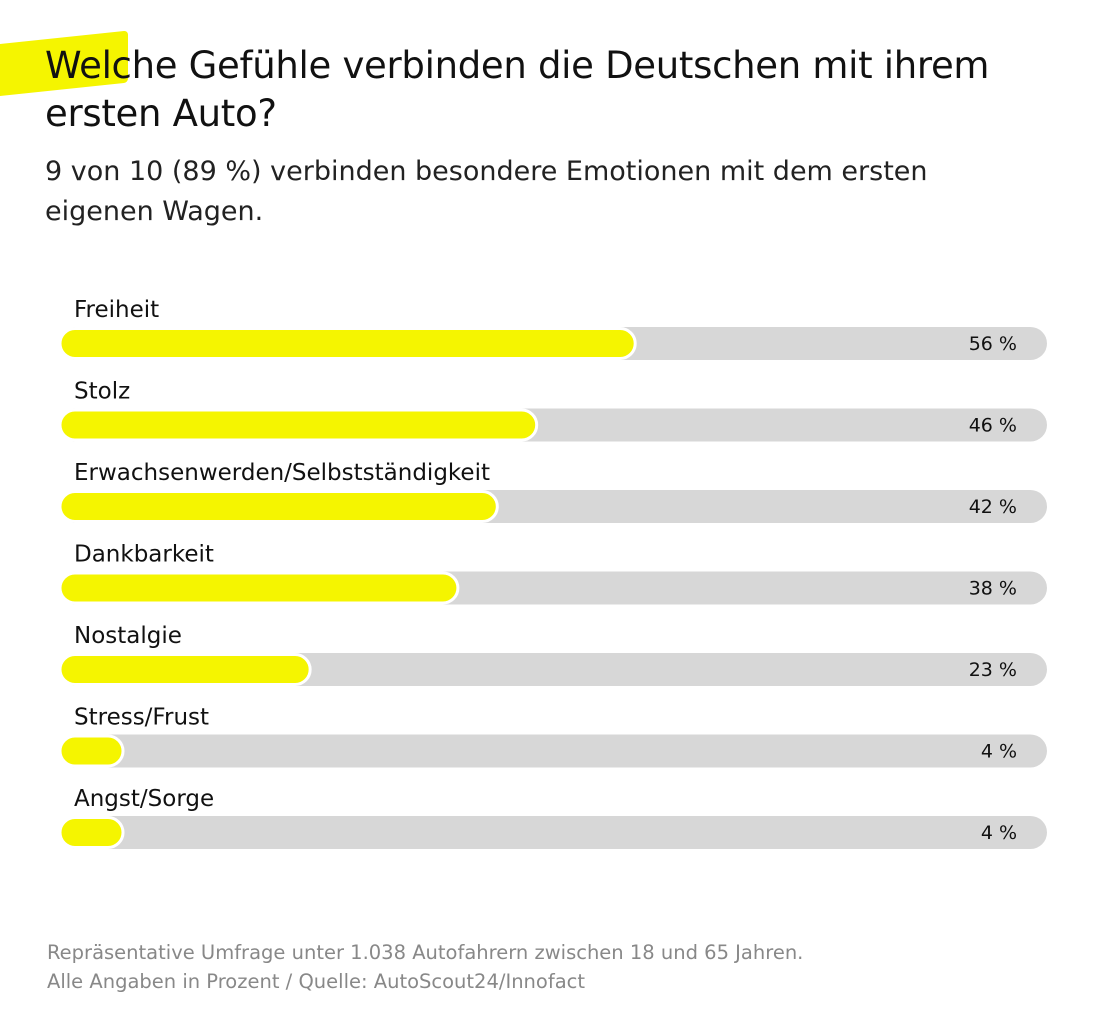 Image resolution: width=1100 pixels, height=1023 pixels. I want to click on value-label: 38 %, so click(993, 589).